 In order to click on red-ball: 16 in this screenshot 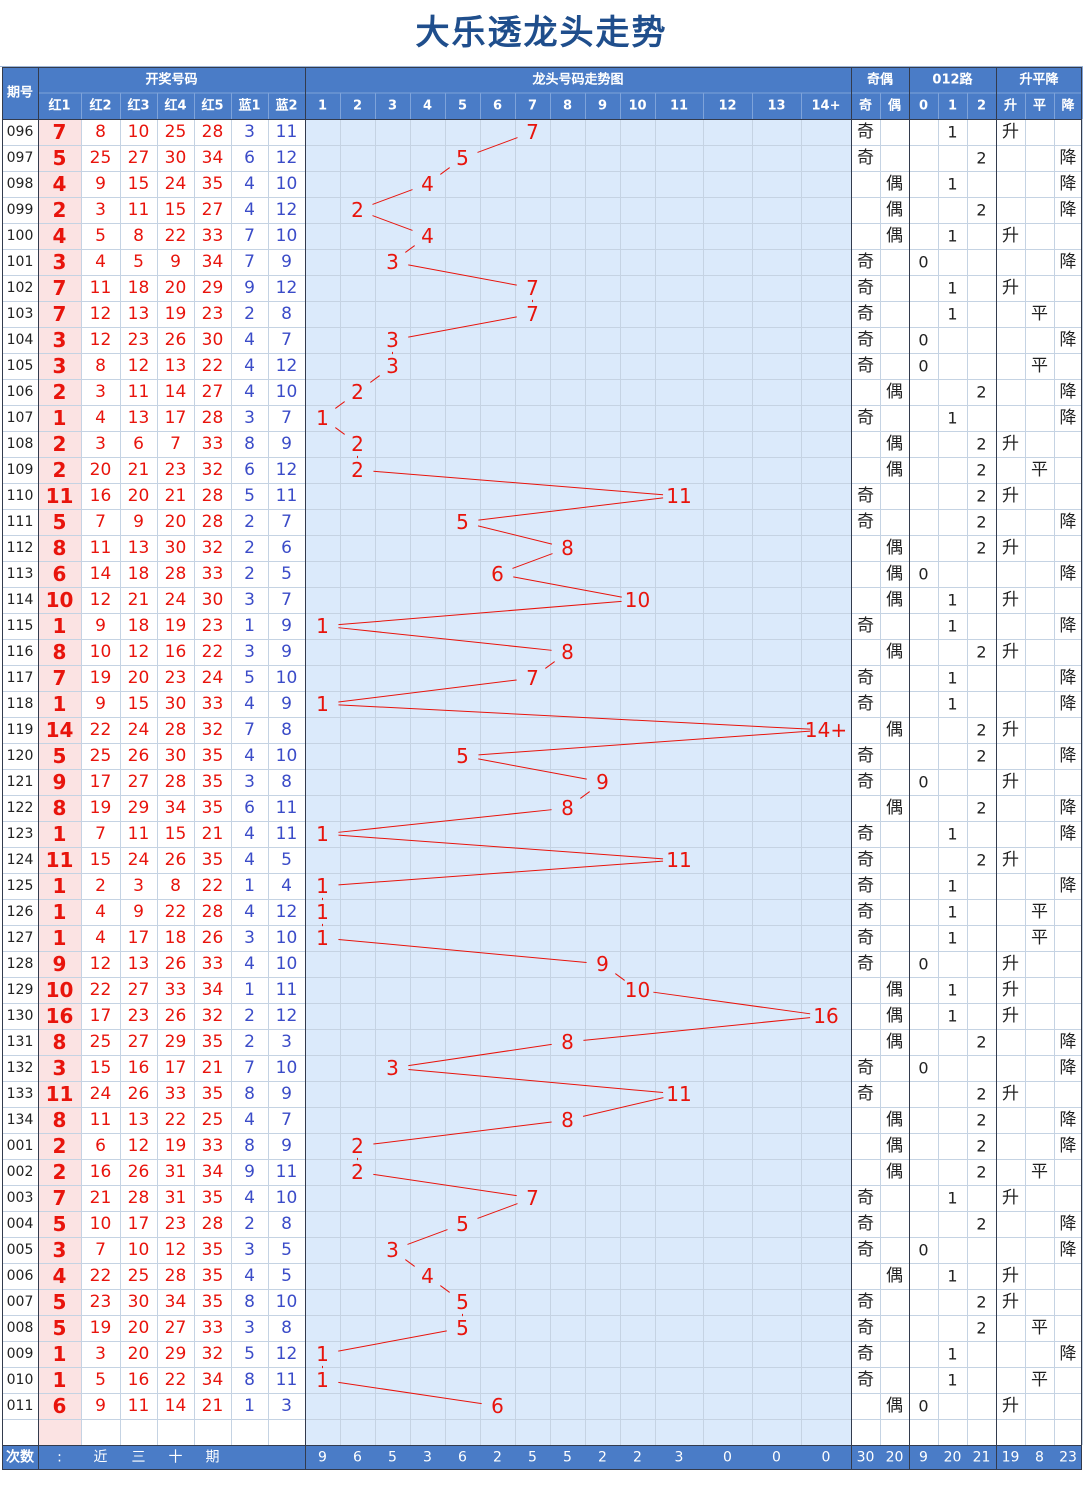, I will do `click(176, 652)`.